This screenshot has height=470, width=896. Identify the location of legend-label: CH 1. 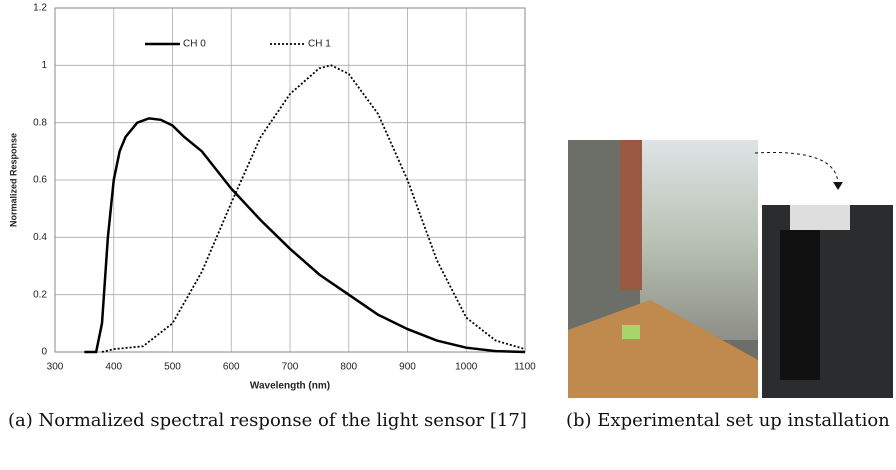
(319, 44).